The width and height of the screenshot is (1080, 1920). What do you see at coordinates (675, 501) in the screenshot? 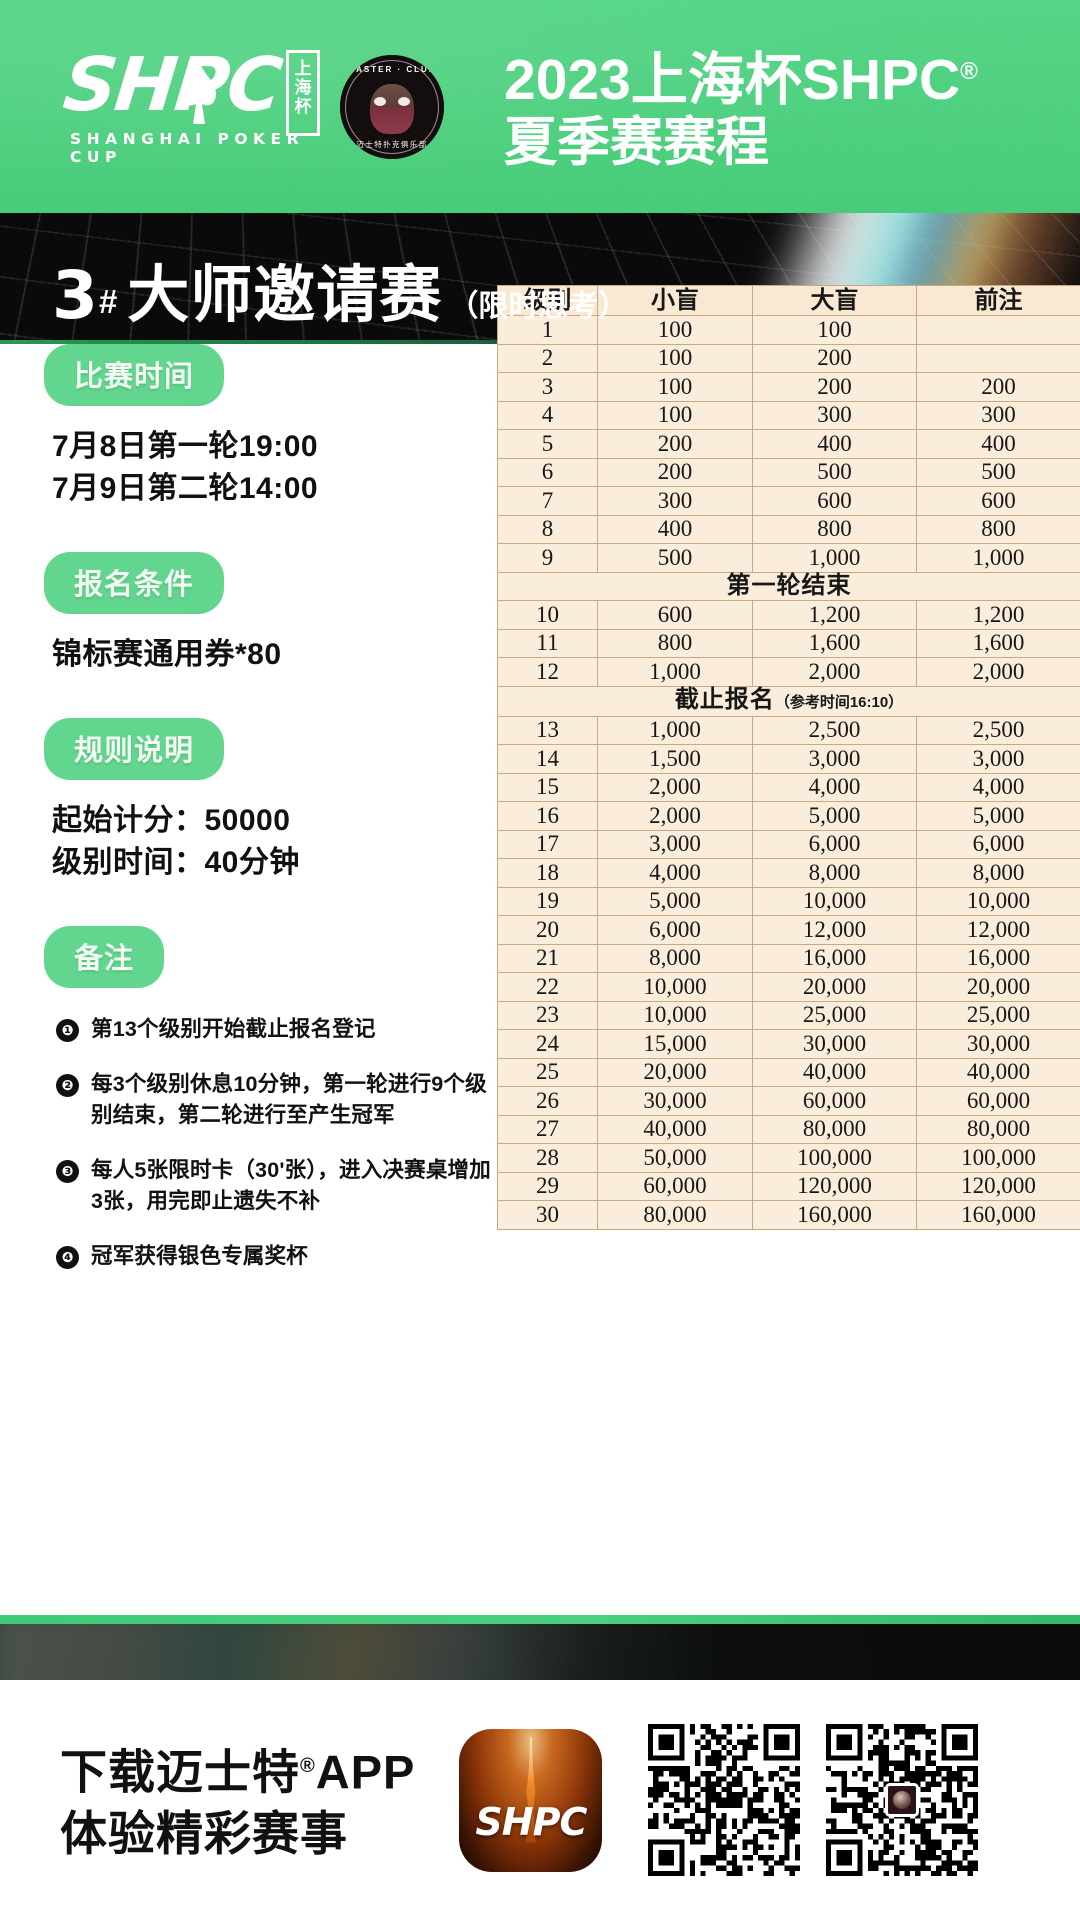
I see `cell-small-blind: 300` at bounding box center [675, 501].